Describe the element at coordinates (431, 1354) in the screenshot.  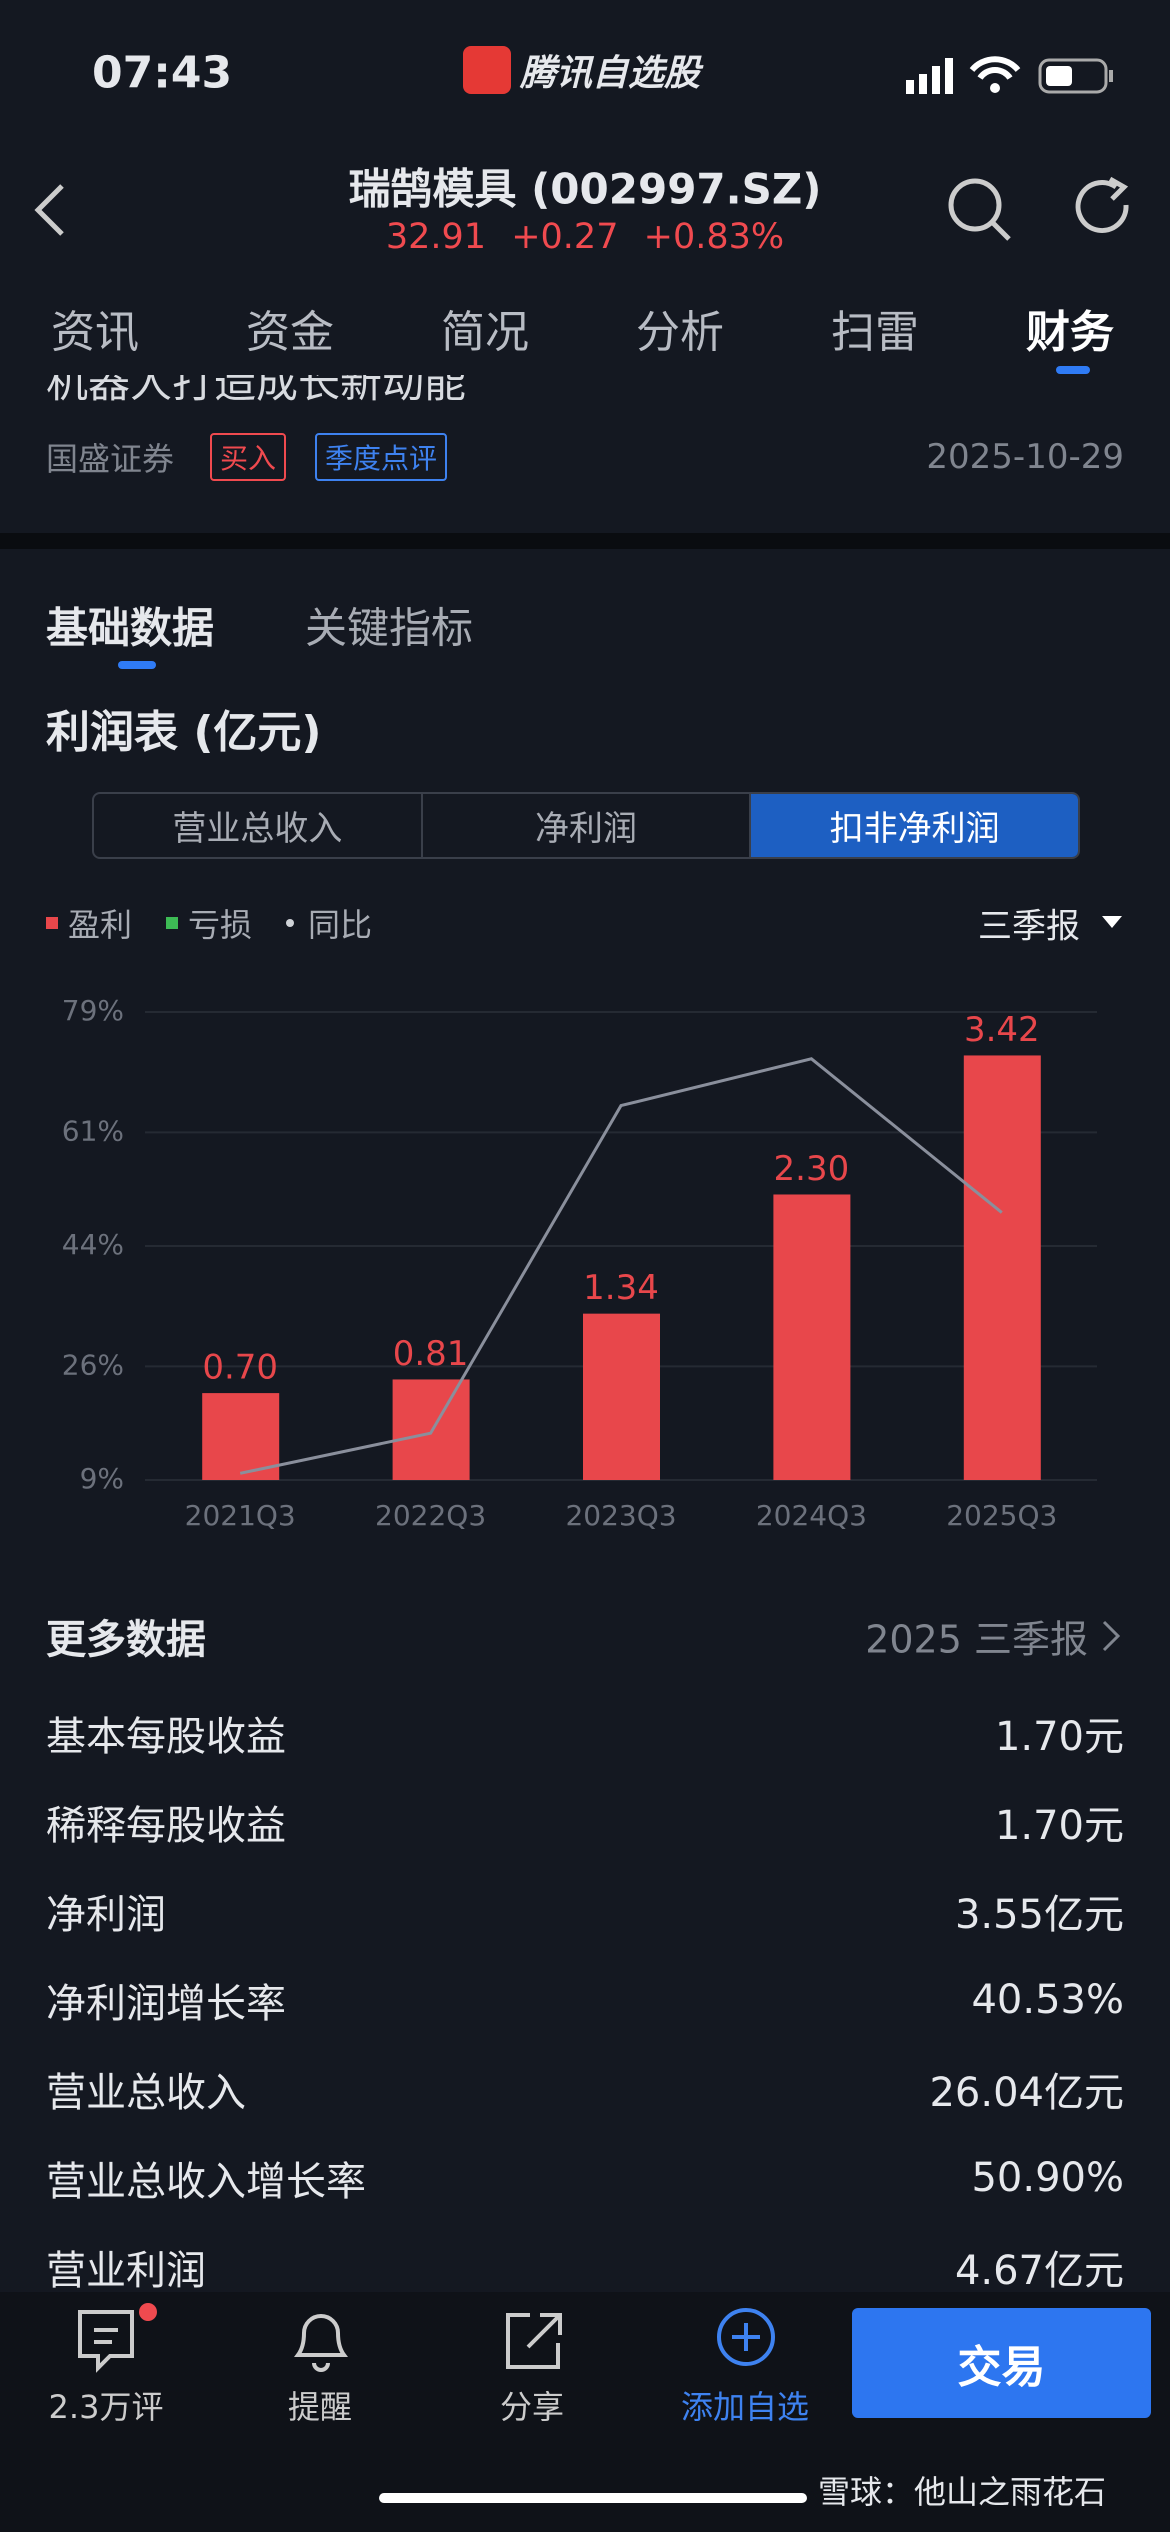
I see `data-label: 0.81` at that location.